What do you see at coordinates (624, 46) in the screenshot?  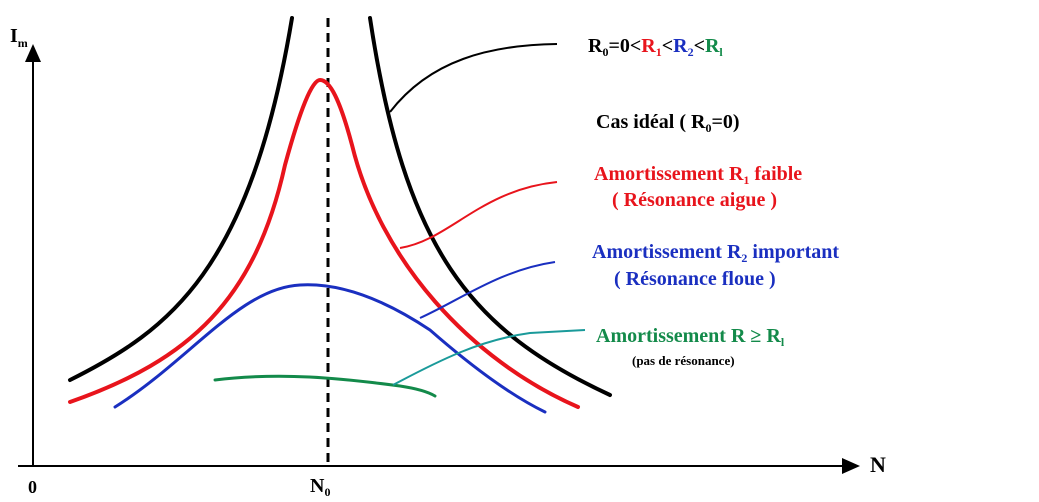 I see `damping-order-part: =0<` at bounding box center [624, 46].